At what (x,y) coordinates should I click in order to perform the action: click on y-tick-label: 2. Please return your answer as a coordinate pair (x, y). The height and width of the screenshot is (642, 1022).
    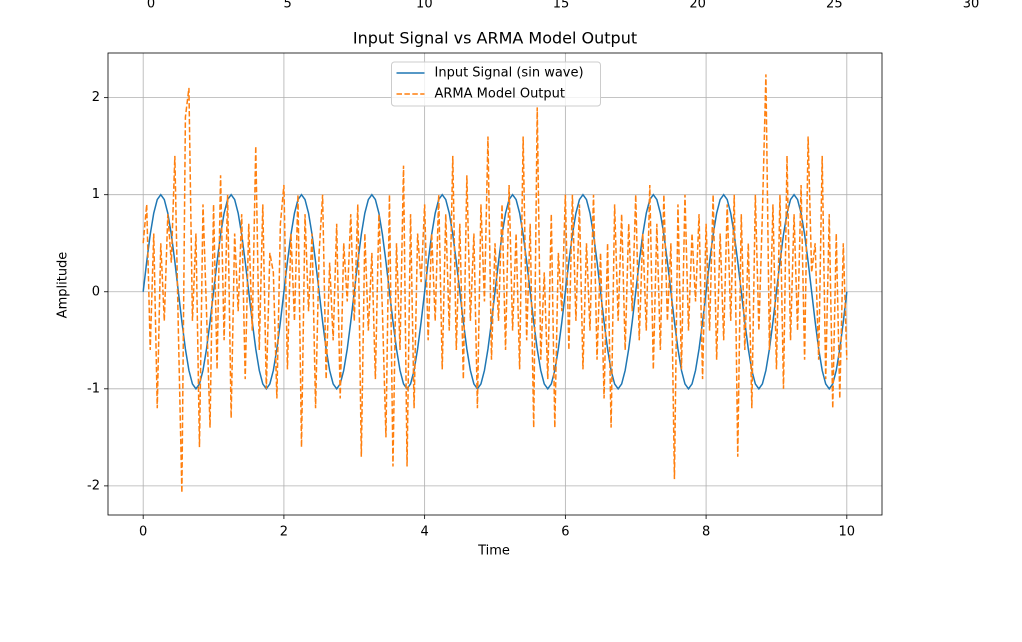
    Looking at the image, I should click on (96, 97).